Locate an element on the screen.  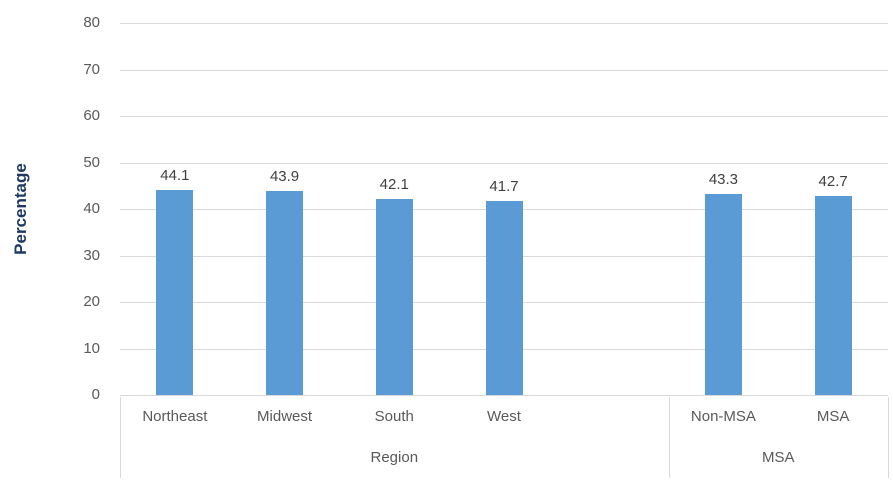
y-axis-title: Percentage is located at coordinates (20, 209).